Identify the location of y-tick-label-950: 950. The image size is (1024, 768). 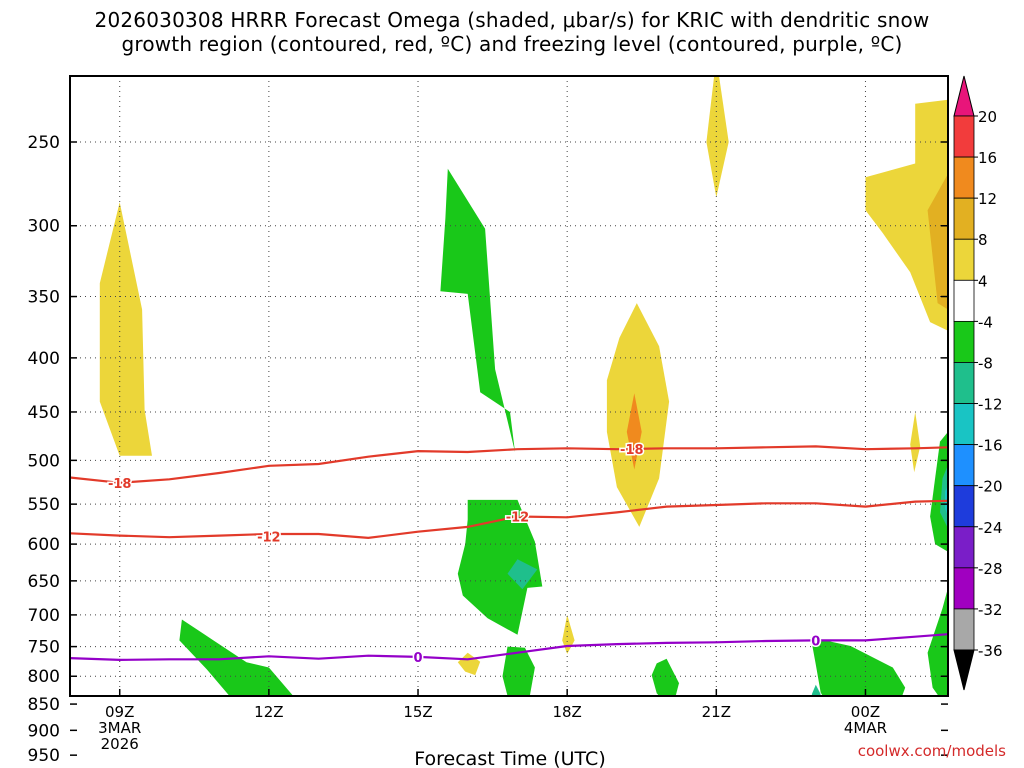
(44, 756).